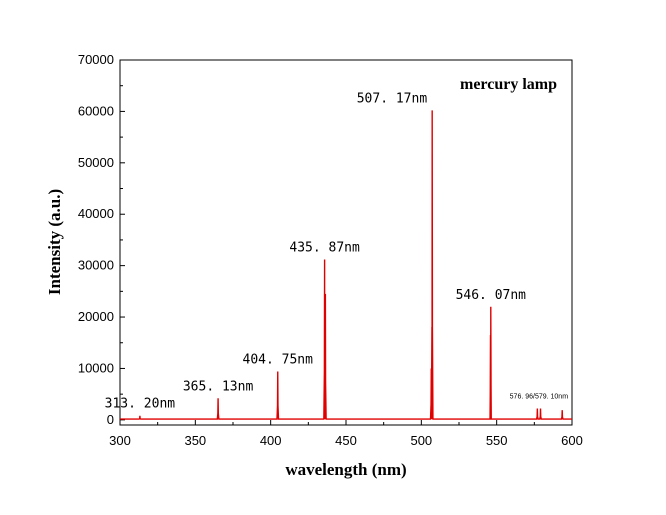  I want to click on x-tick-label: 550, so click(497, 440).